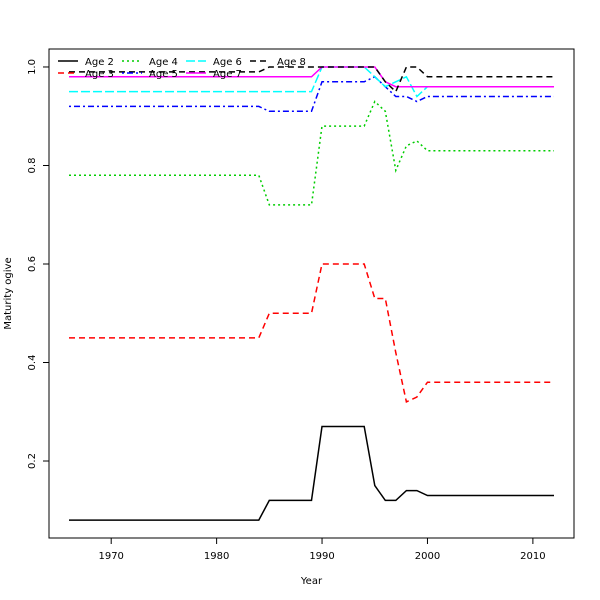 Image resolution: width=600 pixels, height=600 pixels. Describe the element at coordinates (32, 67) in the screenshot. I see `y-tick-label: 1.0` at that location.